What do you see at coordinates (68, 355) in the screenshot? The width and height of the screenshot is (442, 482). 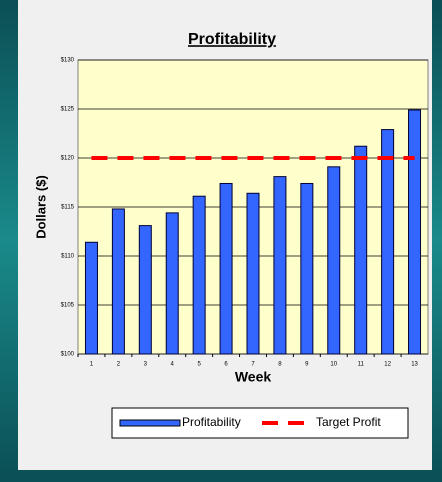 I see `y-tick-label: $100` at bounding box center [68, 355].